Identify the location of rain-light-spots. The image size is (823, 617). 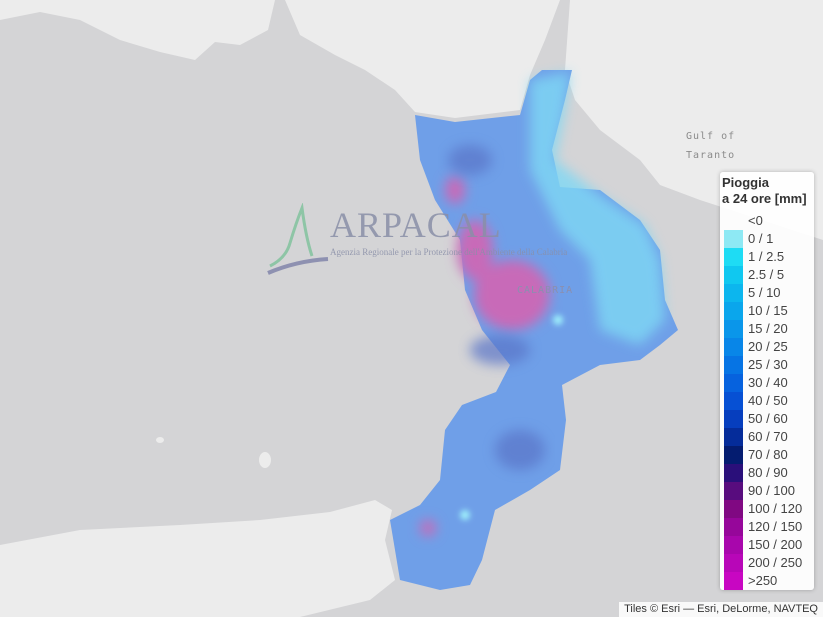
(511, 417).